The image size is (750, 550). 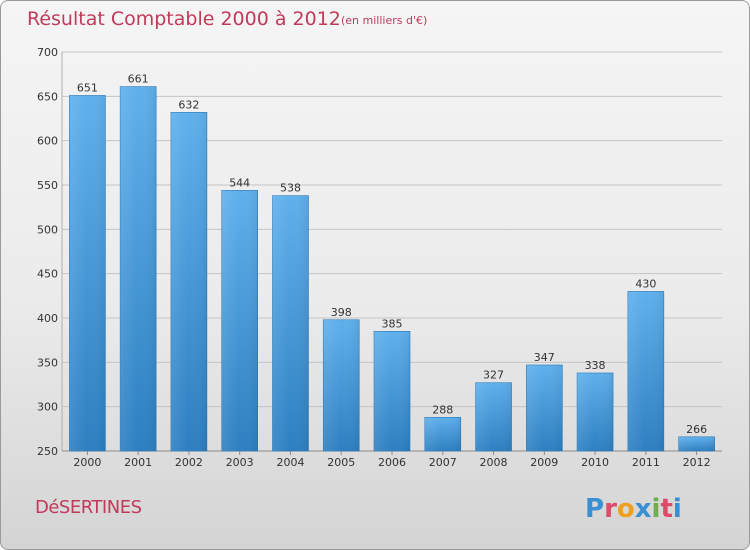 I want to click on x-tick-label-2001: 2001, so click(x=138, y=462).